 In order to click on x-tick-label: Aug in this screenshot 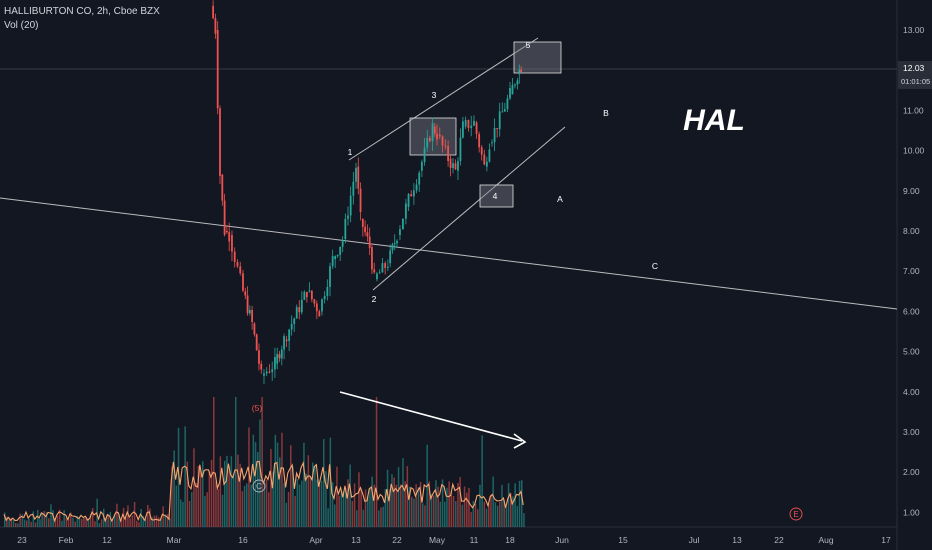, I will do `click(825, 540)`.